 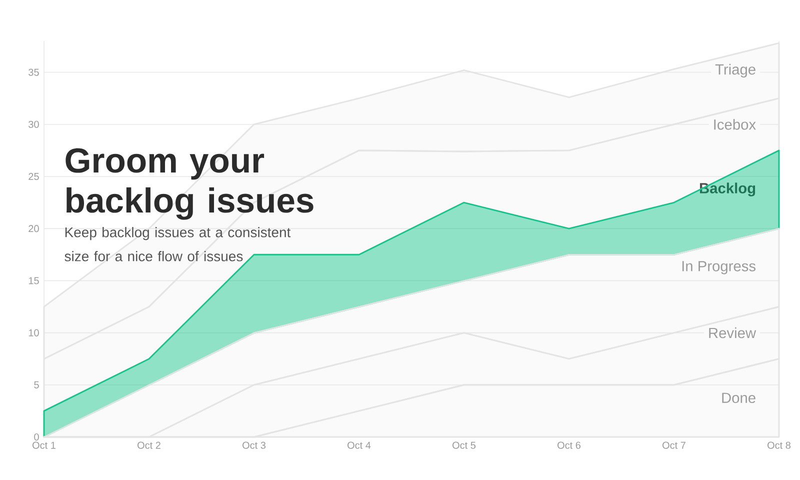 I want to click on series-label: Icebox, so click(x=735, y=124).